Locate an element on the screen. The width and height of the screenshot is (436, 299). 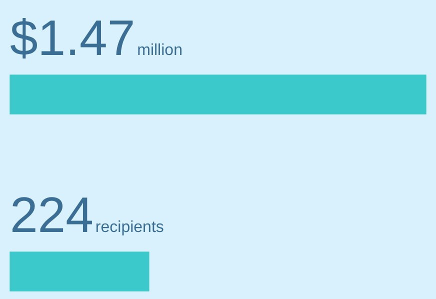
annotation: 224 is located at coordinates (52, 215).